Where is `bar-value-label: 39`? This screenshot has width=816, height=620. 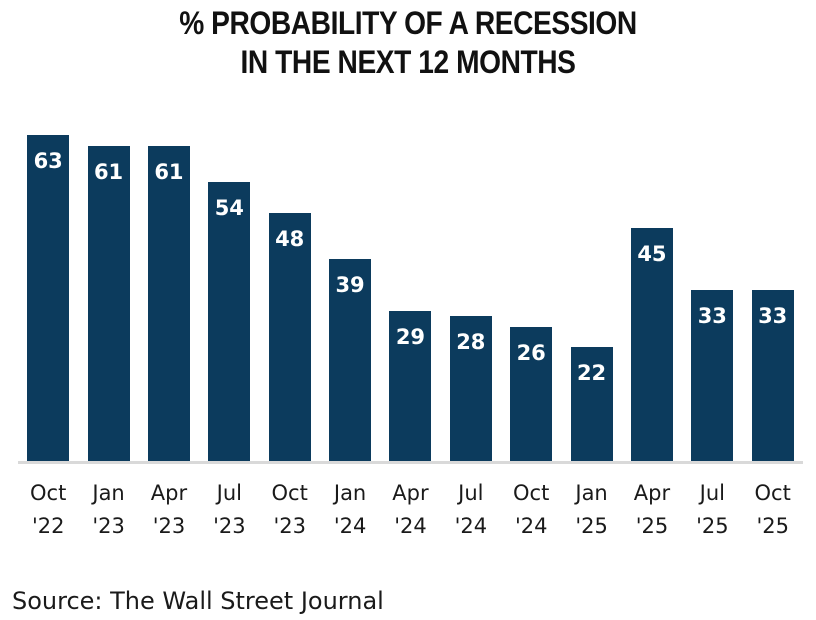 bar-value-label: 39 is located at coordinates (350, 285).